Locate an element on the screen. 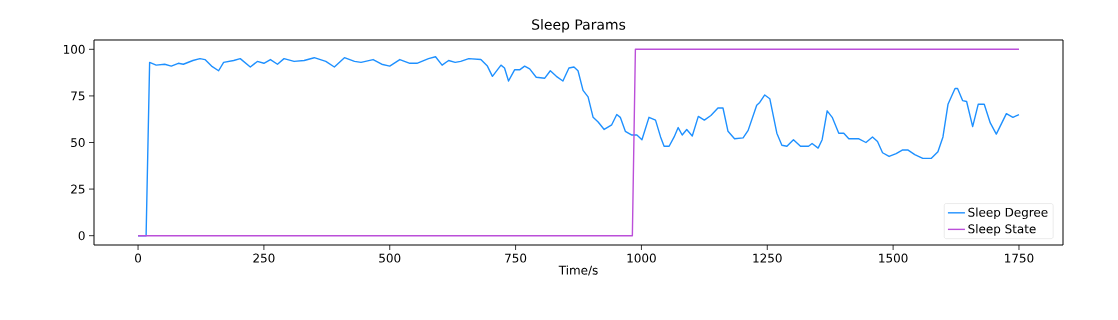 Image resolution: width=1118 pixels, height=320 pixels. x-tick-label: 1250 is located at coordinates (767, 258).